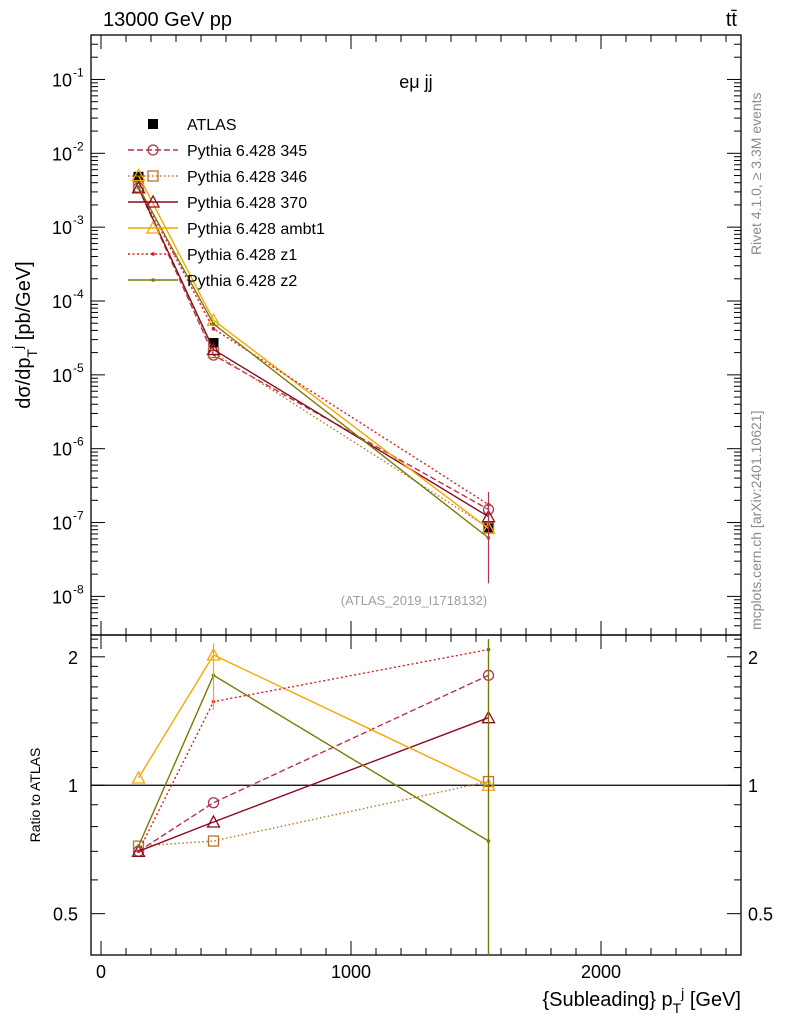  I want to click on x-axis-label: {Subleading} pTj [GeV], so click(641, 1000).